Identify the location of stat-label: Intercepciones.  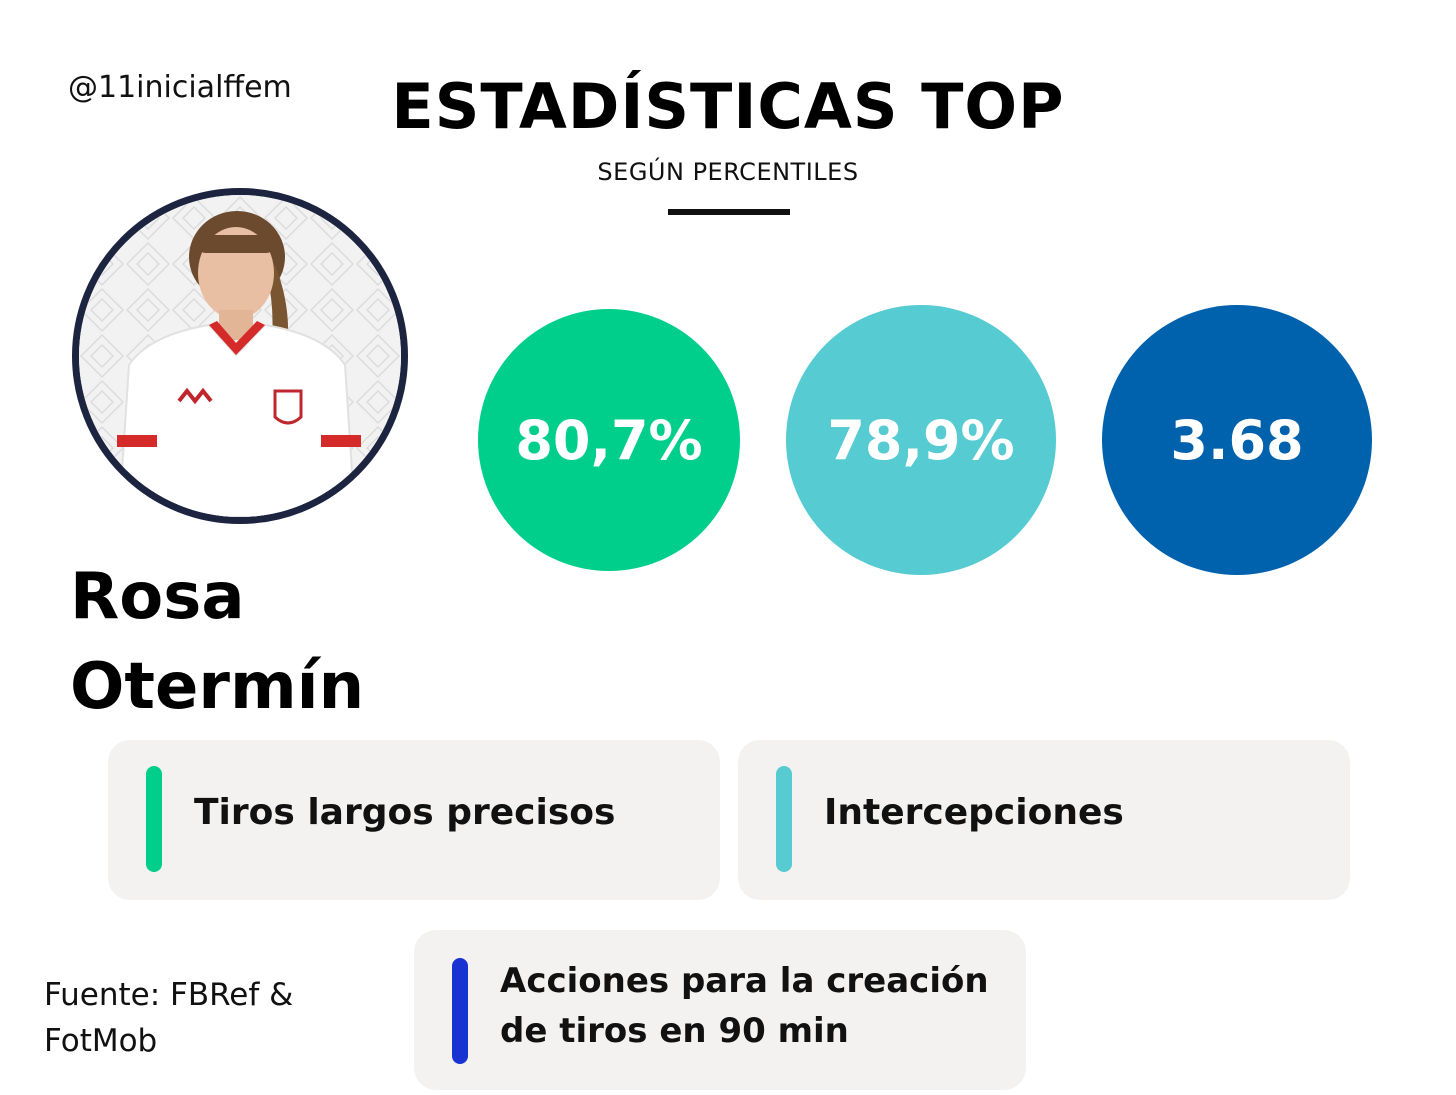
(974, 812).